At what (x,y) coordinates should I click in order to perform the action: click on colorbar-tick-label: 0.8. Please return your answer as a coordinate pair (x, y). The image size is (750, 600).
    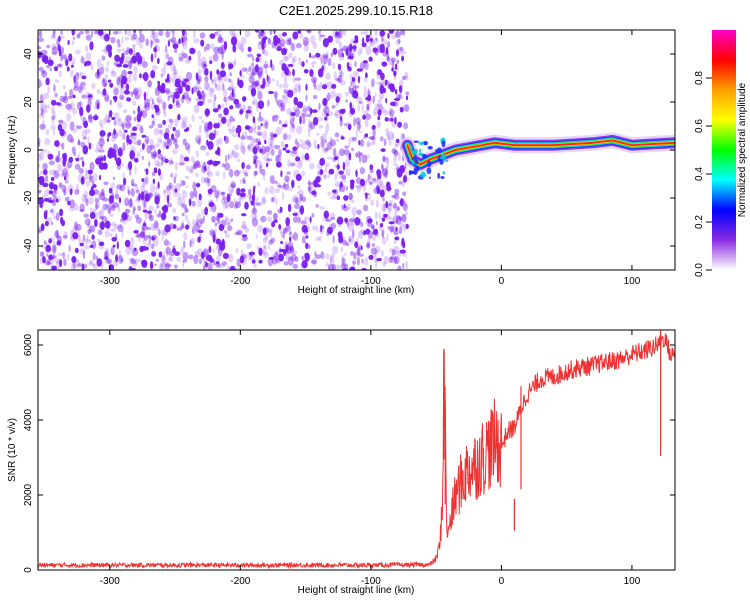
    Looking at the image, I should click on (699, 78).